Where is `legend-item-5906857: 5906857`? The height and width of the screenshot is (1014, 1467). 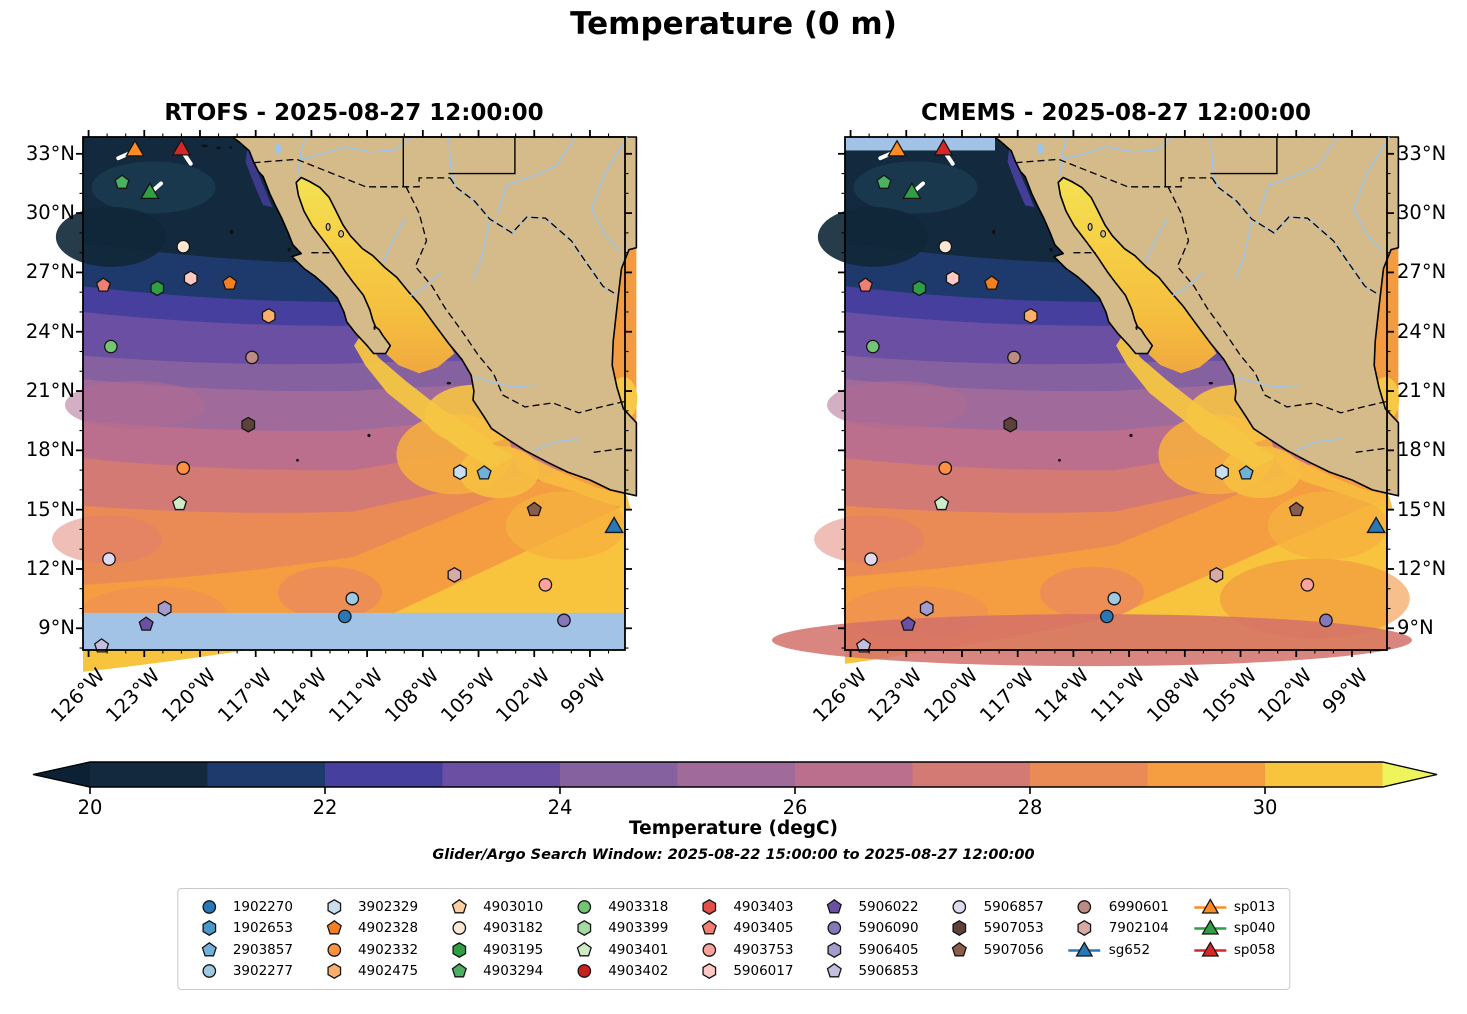 legend-item-5906857: 5906857 is located at coordinates (993, 907).